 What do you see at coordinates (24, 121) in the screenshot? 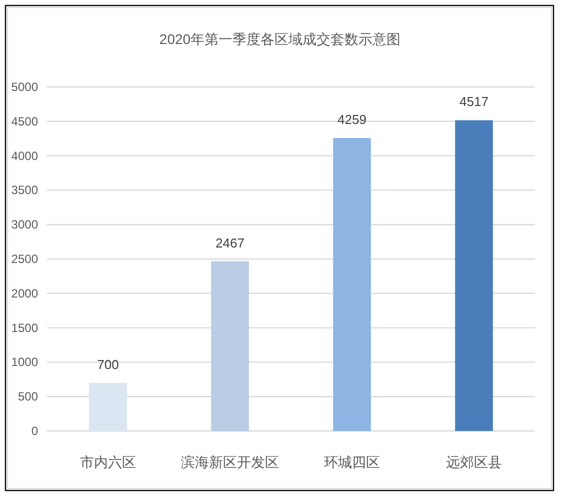
I see `y-tick-label: 4500` at bounding box center [24, 121].